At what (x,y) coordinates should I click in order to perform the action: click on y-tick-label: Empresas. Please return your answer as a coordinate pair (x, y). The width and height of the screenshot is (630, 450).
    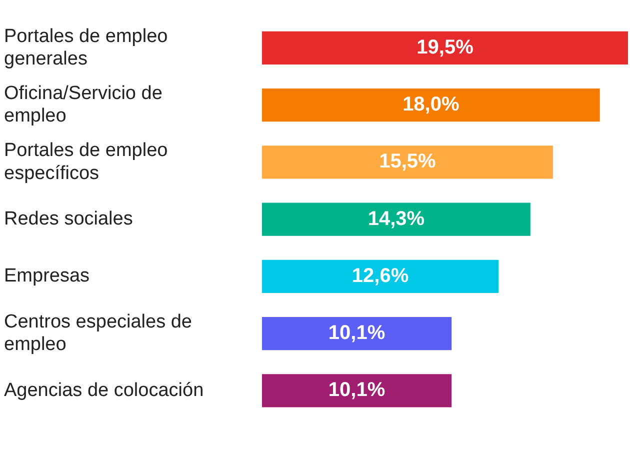
    Looking at the image, I should click on (47, 276).